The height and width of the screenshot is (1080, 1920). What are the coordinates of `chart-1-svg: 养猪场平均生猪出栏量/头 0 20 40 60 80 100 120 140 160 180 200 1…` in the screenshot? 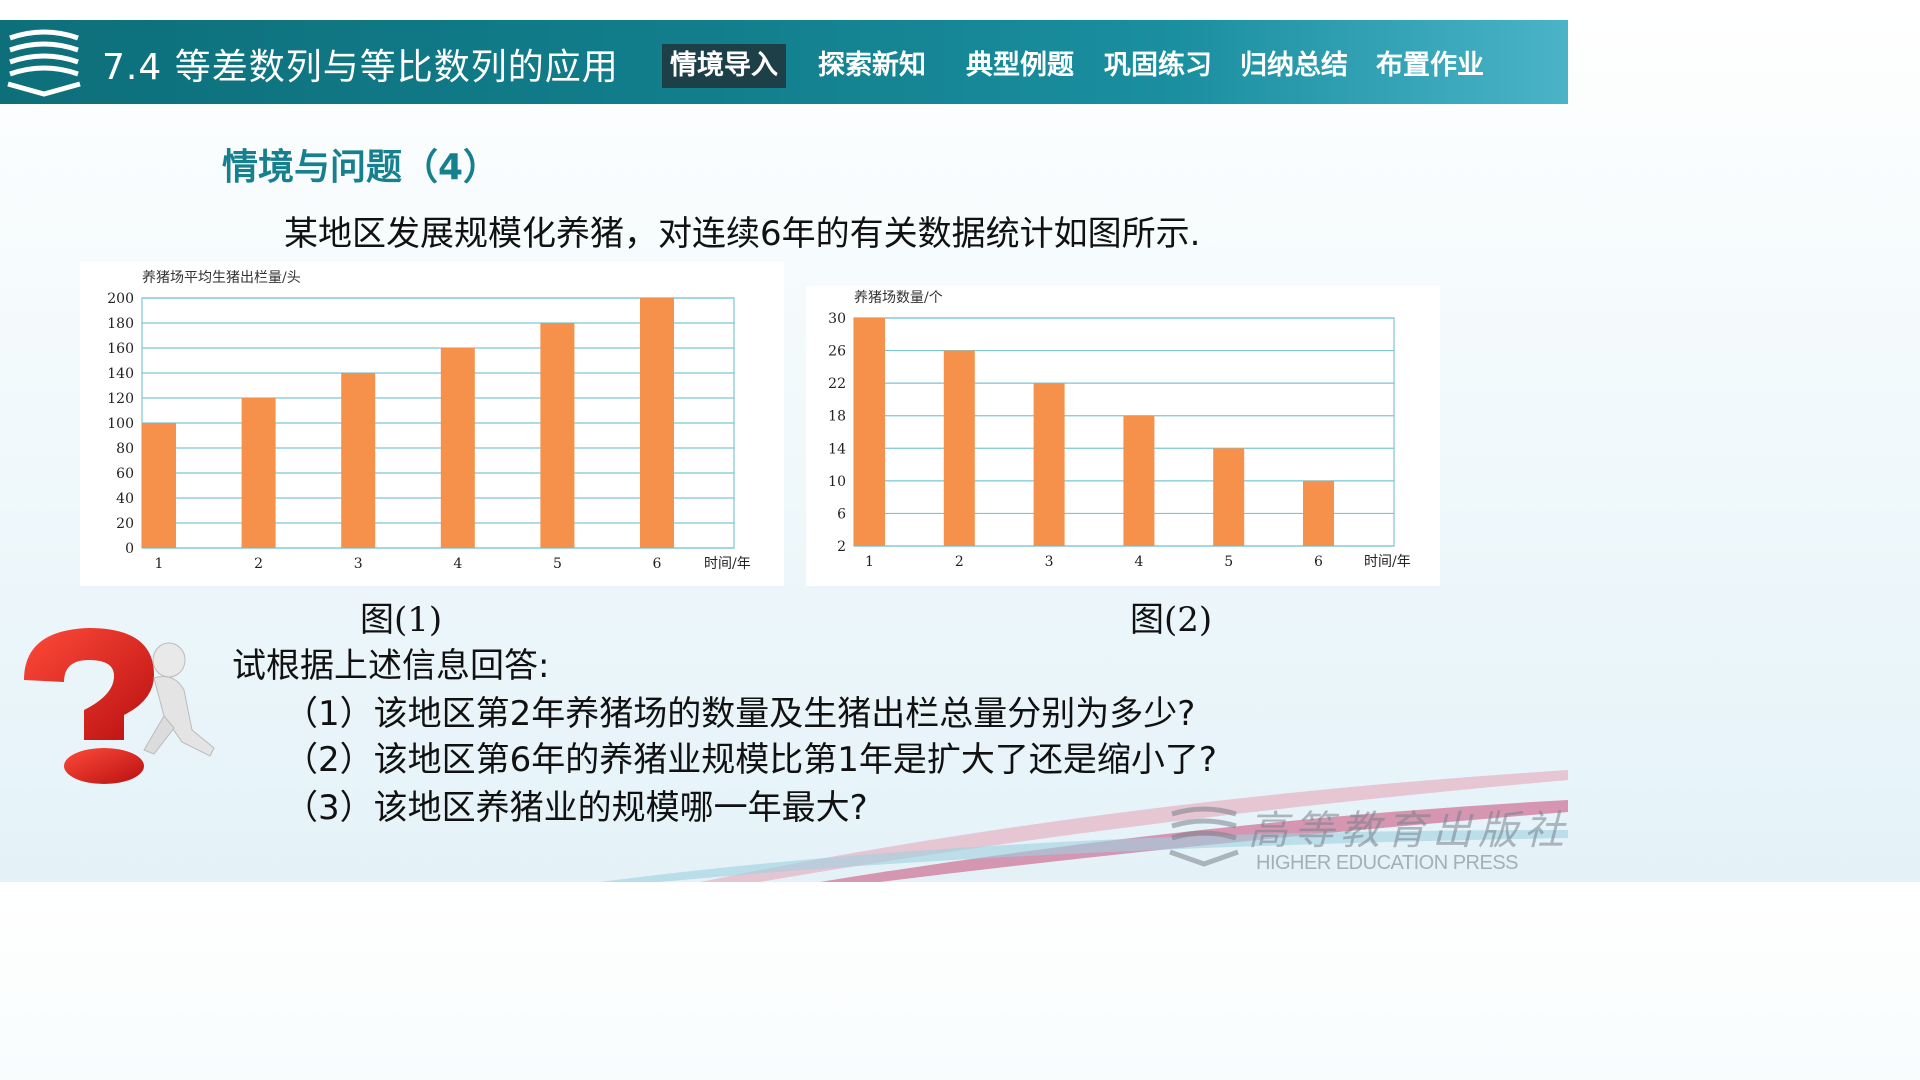 It's located at (429, 421).